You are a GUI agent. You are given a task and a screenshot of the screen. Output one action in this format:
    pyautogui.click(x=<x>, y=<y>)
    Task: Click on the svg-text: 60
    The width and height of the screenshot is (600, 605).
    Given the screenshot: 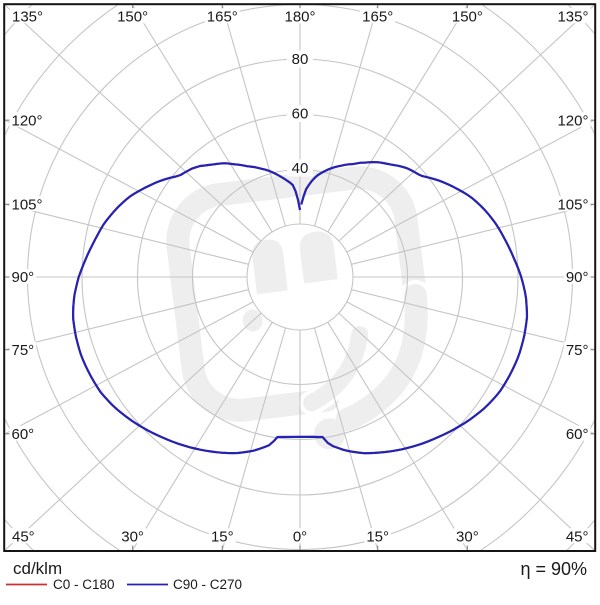 What is the action you would take?
    pyautogui.click(x=300, y=114)
    